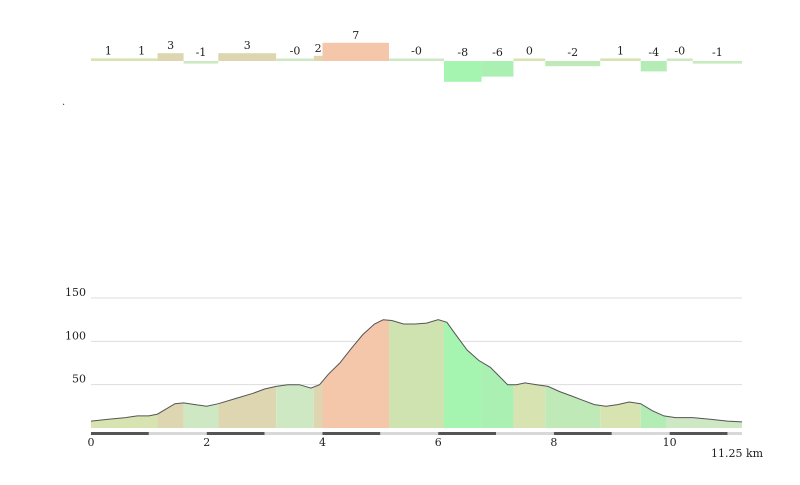 This screenshot has width=800, height=485. Describe the element at coordinates (462, 52) in the screenshot. I see `grade-label-9: -8` at that location.